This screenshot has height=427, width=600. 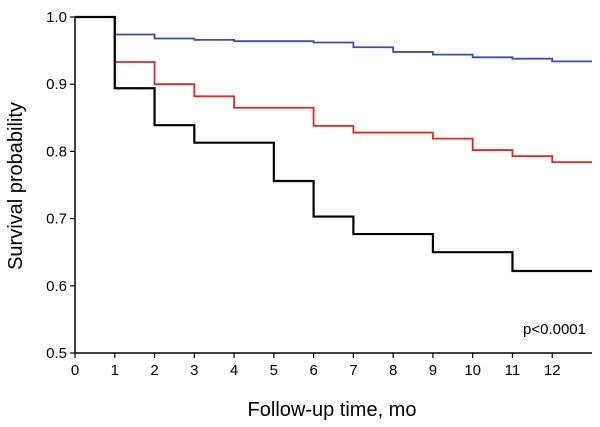 What do you see at coordinates (56, 17) in the screenshot?
I see `y-tick-label: 1.0` at bounding box center [56, 17].